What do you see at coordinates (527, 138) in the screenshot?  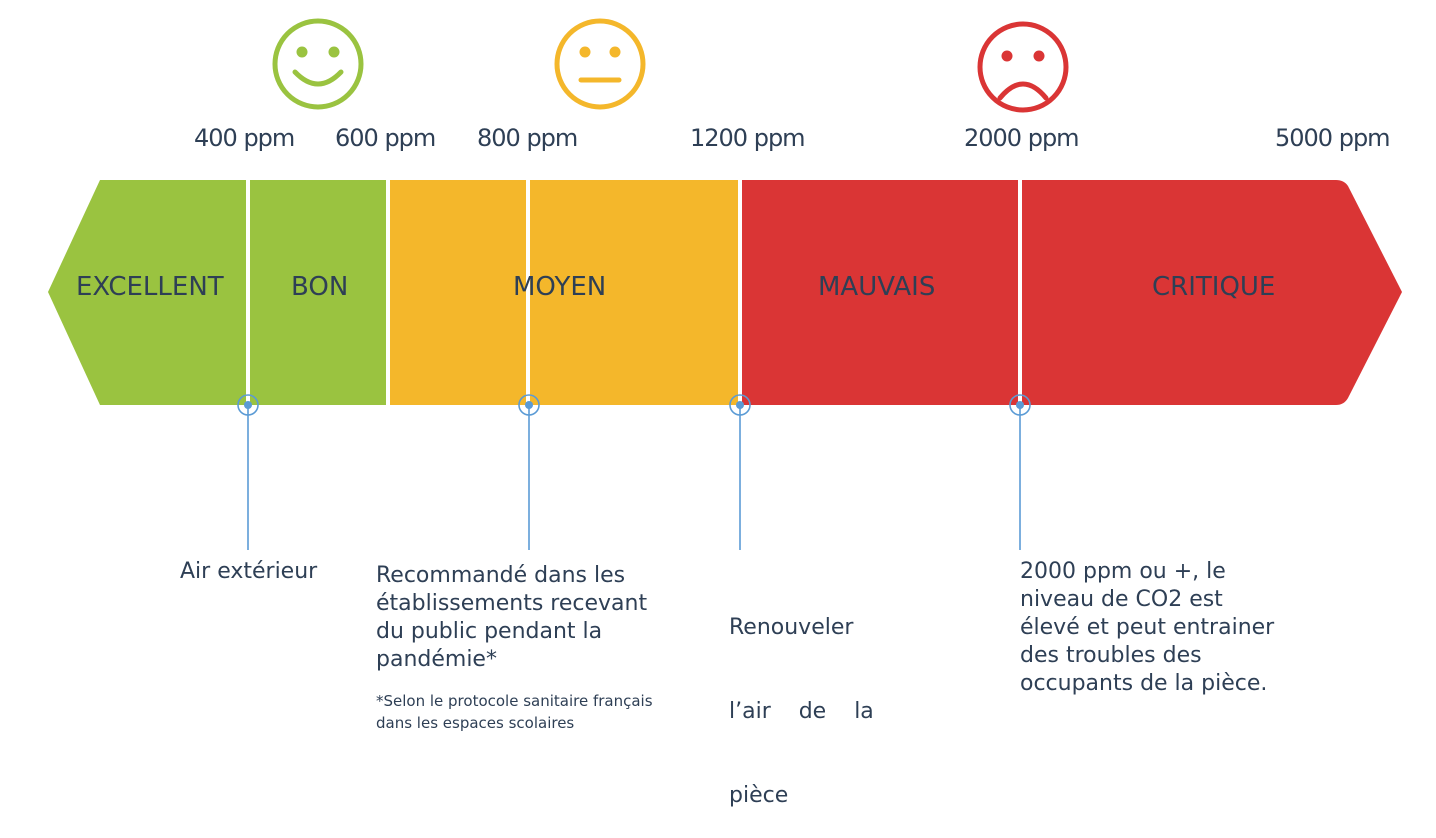 I see `threshold-800: 800 ppm` at bounding box center [527, 138].